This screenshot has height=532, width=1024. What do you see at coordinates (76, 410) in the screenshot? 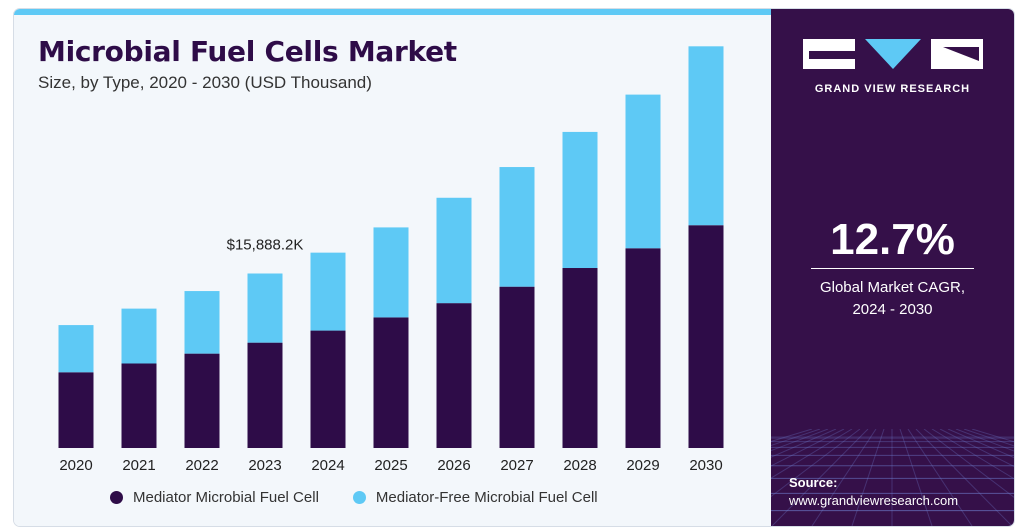
I see `bar-mediator-2020` at bounding box center [76, 410].